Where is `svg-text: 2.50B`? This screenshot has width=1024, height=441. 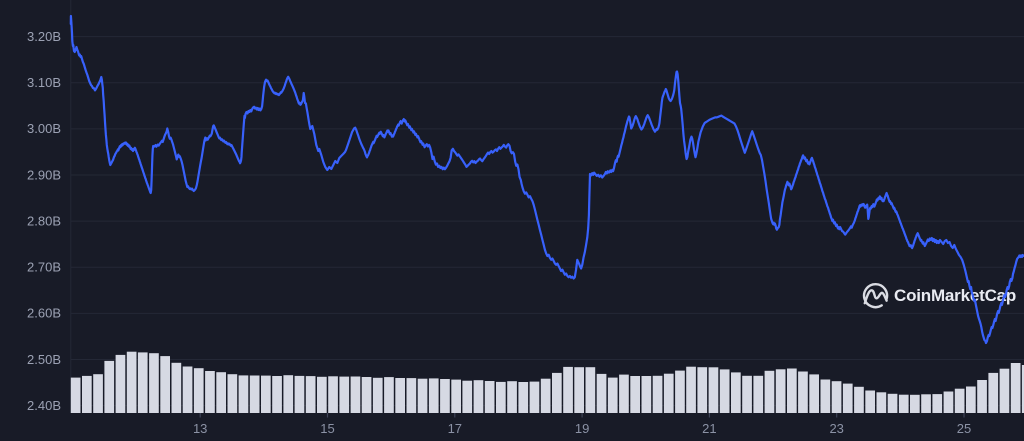 svg-text: 2.50B is located at coordinates (44, 359).